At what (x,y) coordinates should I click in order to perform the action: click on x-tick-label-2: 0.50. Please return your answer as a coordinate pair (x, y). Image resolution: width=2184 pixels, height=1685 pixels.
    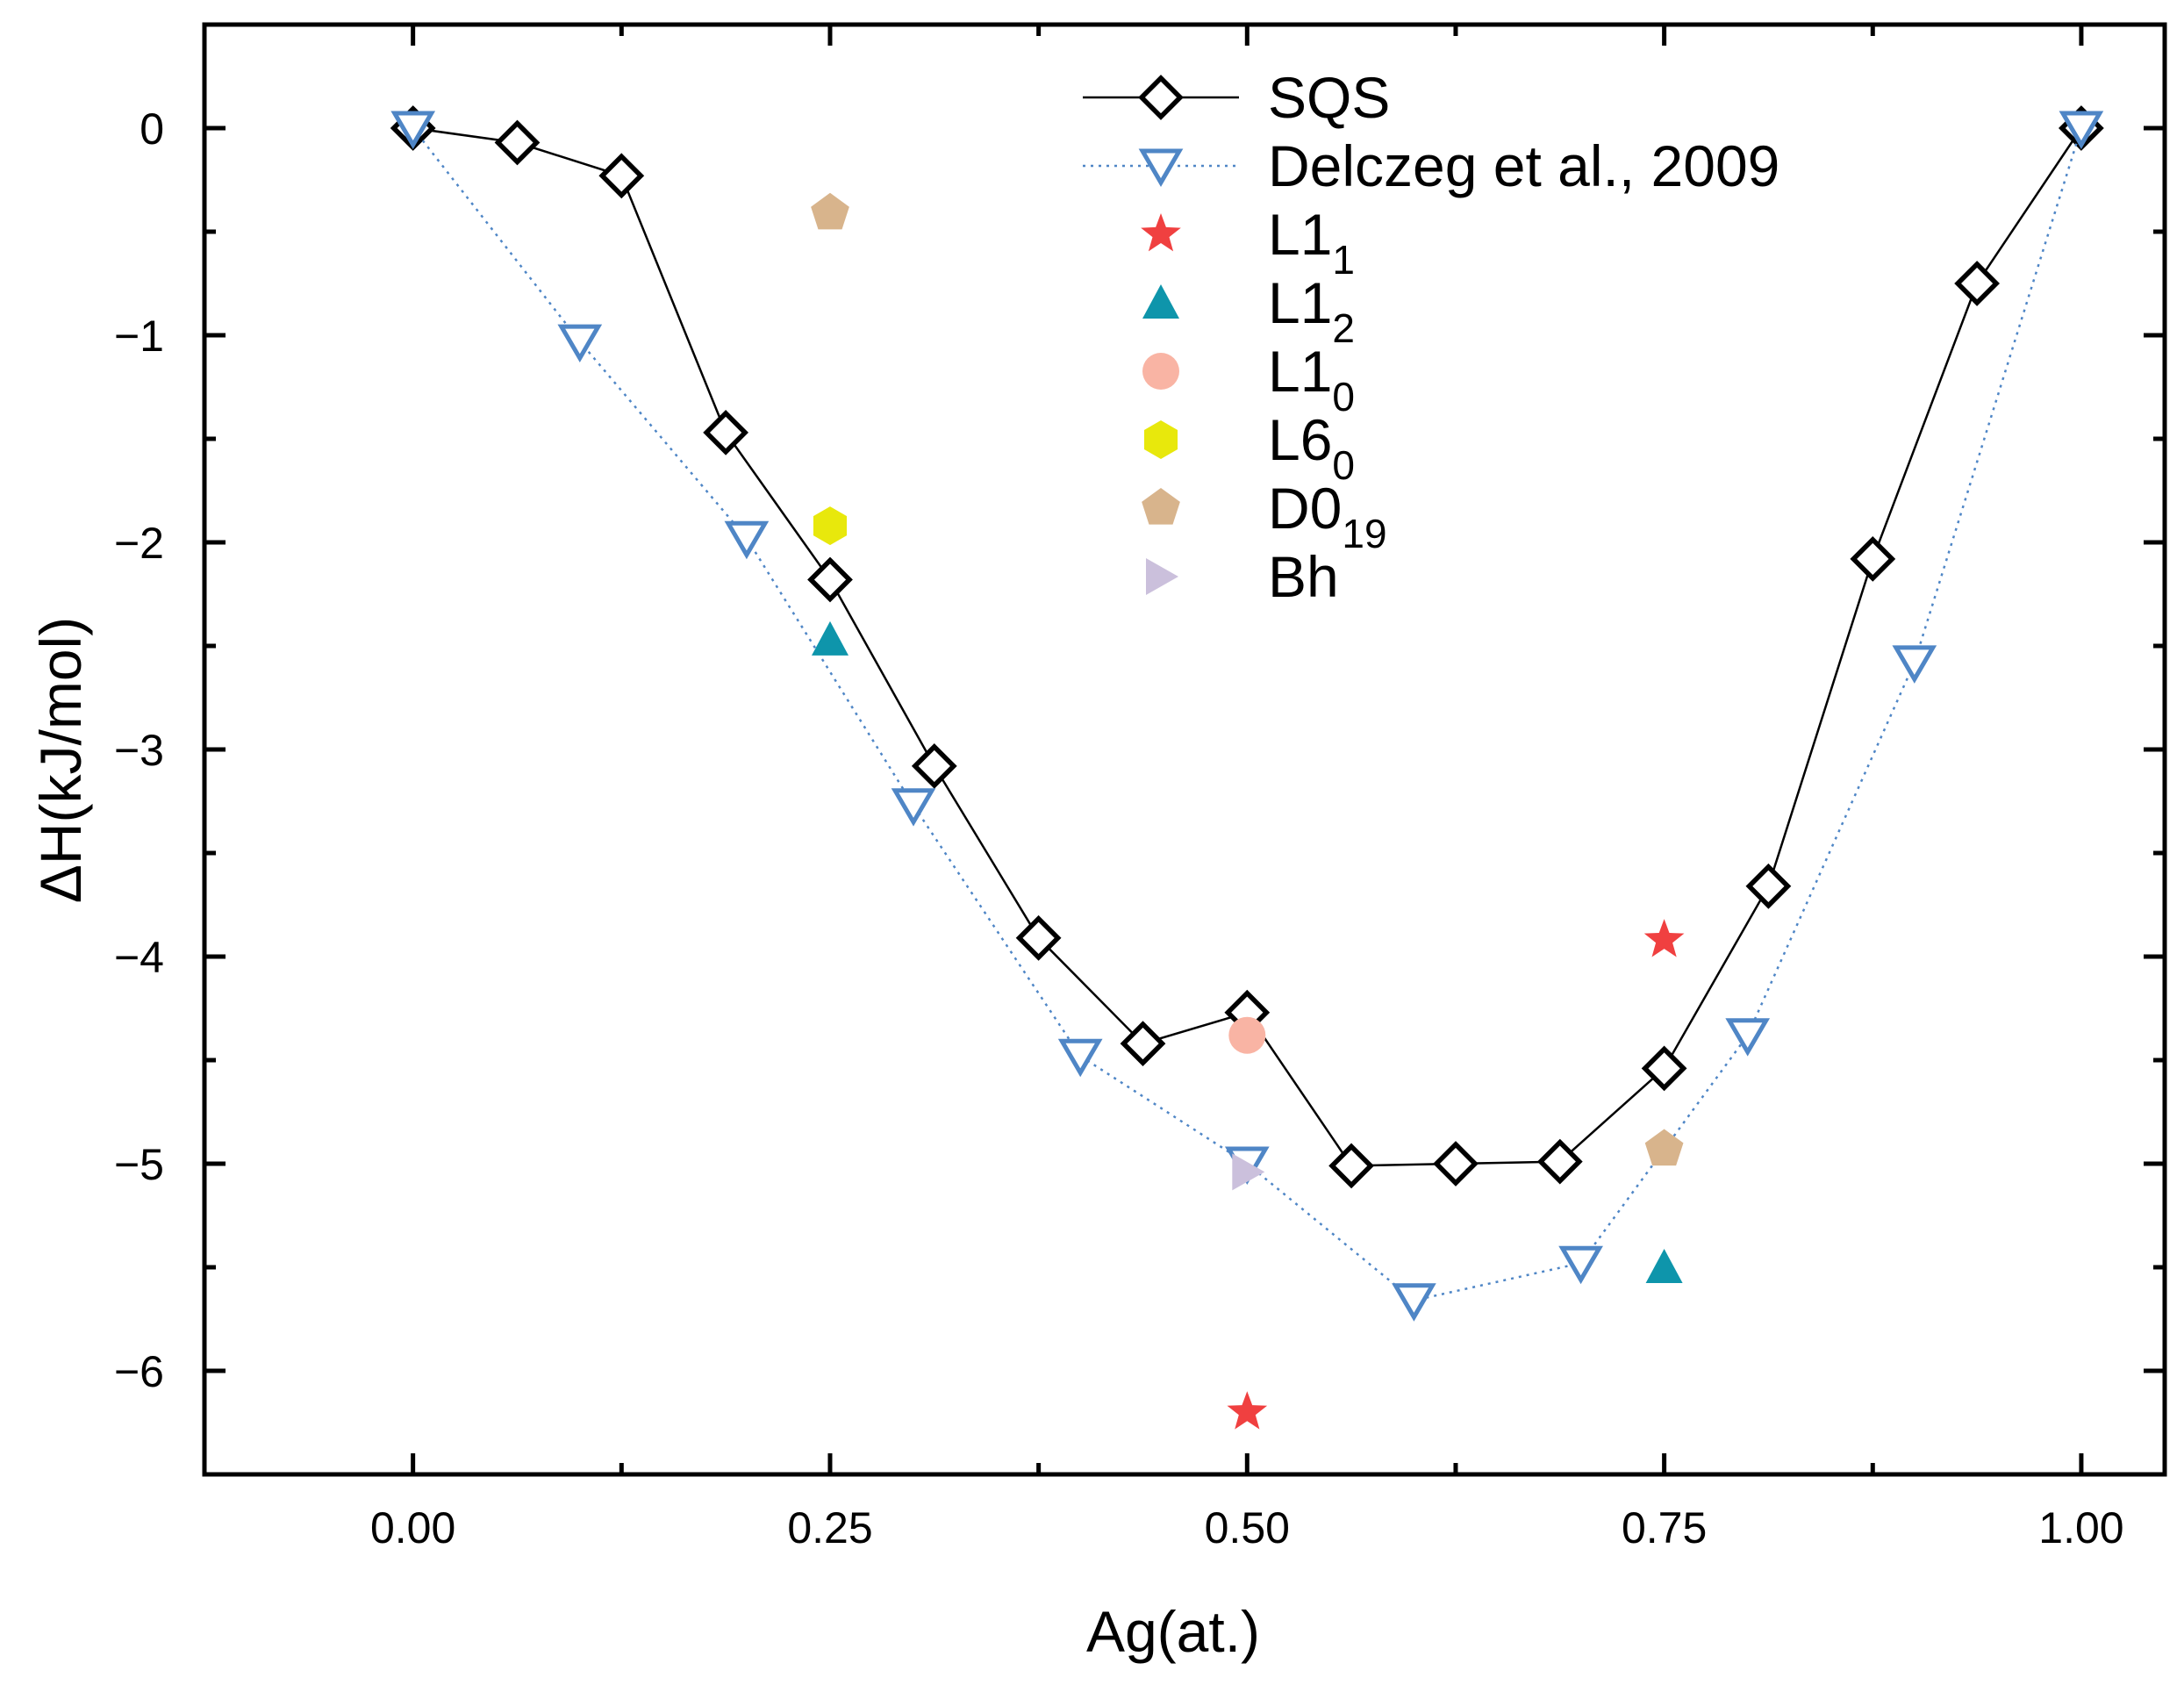
    Looking at the image, I should click on (1247, 1527).